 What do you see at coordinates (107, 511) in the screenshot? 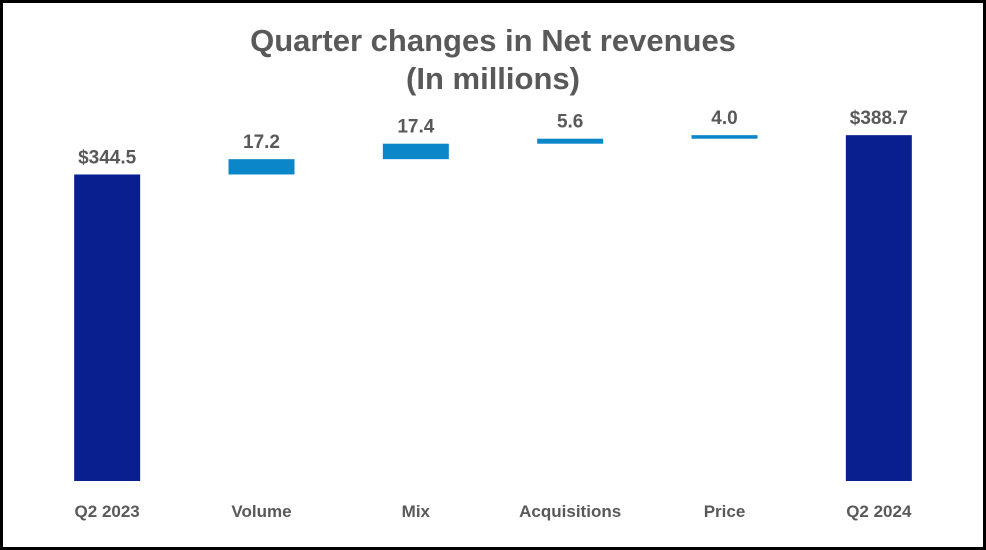
I see `category-label: Q2 2023` at bounding box center [107, 511].